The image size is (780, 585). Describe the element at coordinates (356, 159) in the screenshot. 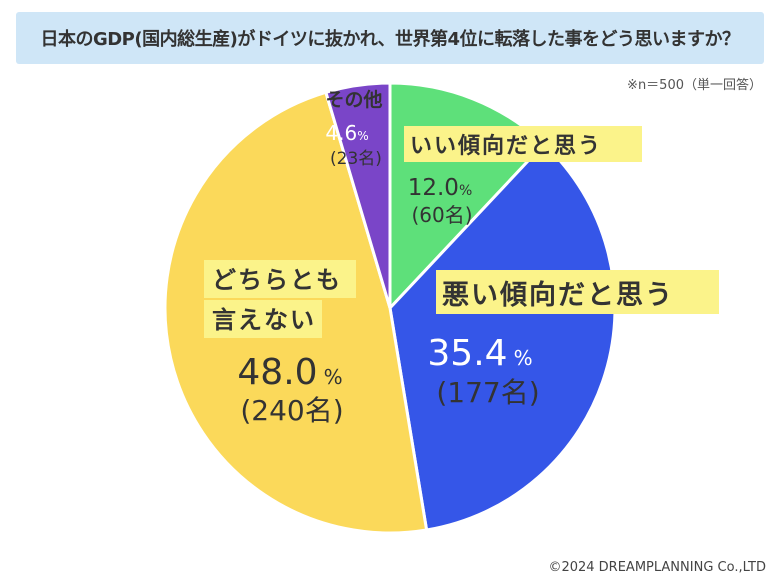

I see `slice-count-other: (23名)` at that location.